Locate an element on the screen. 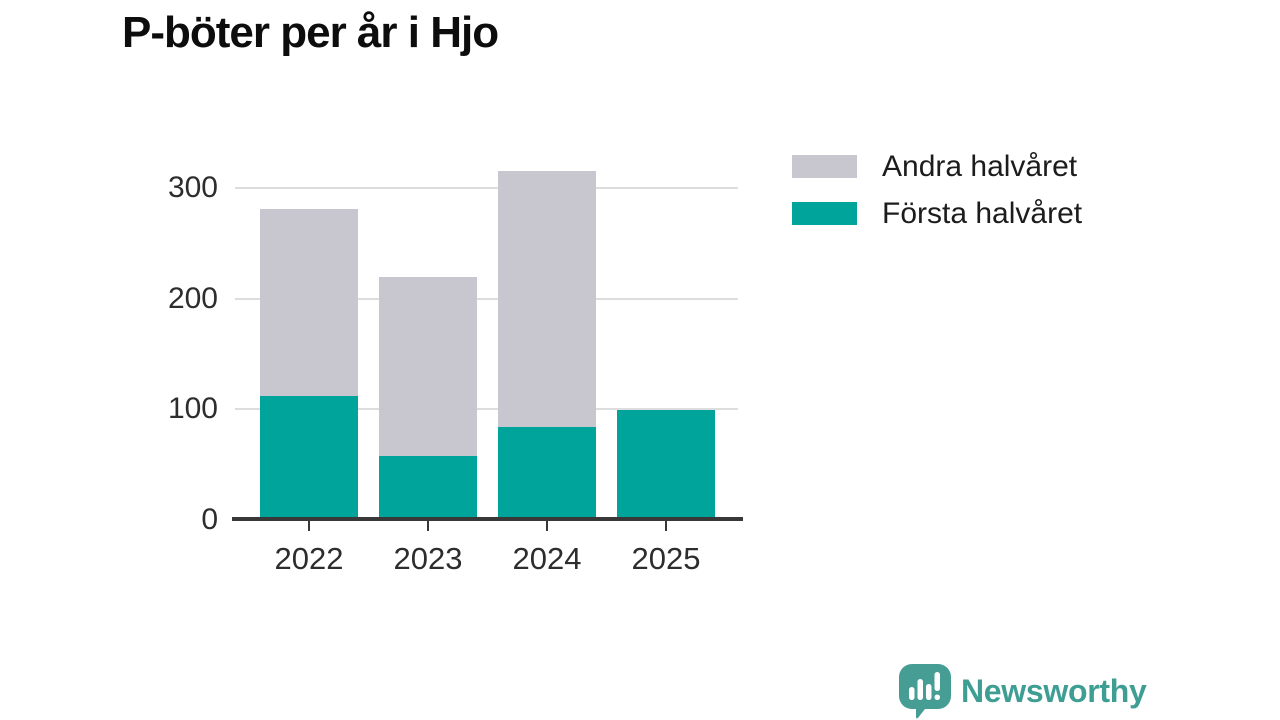  x-axis-tick-label: 2025 is located at coordinates (666, 558).